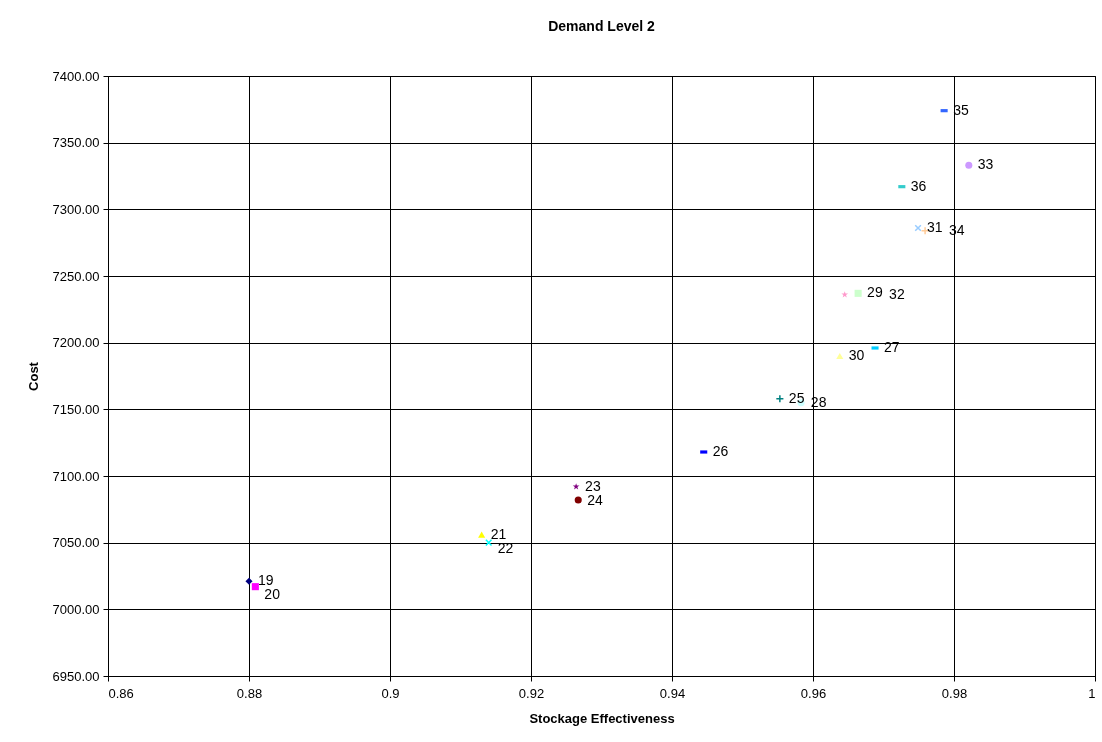 This screenshot has height=742, width=1102. Describe the element at coordinates (918, 185) in the screenshot. I see `series-label: 36` at that location.